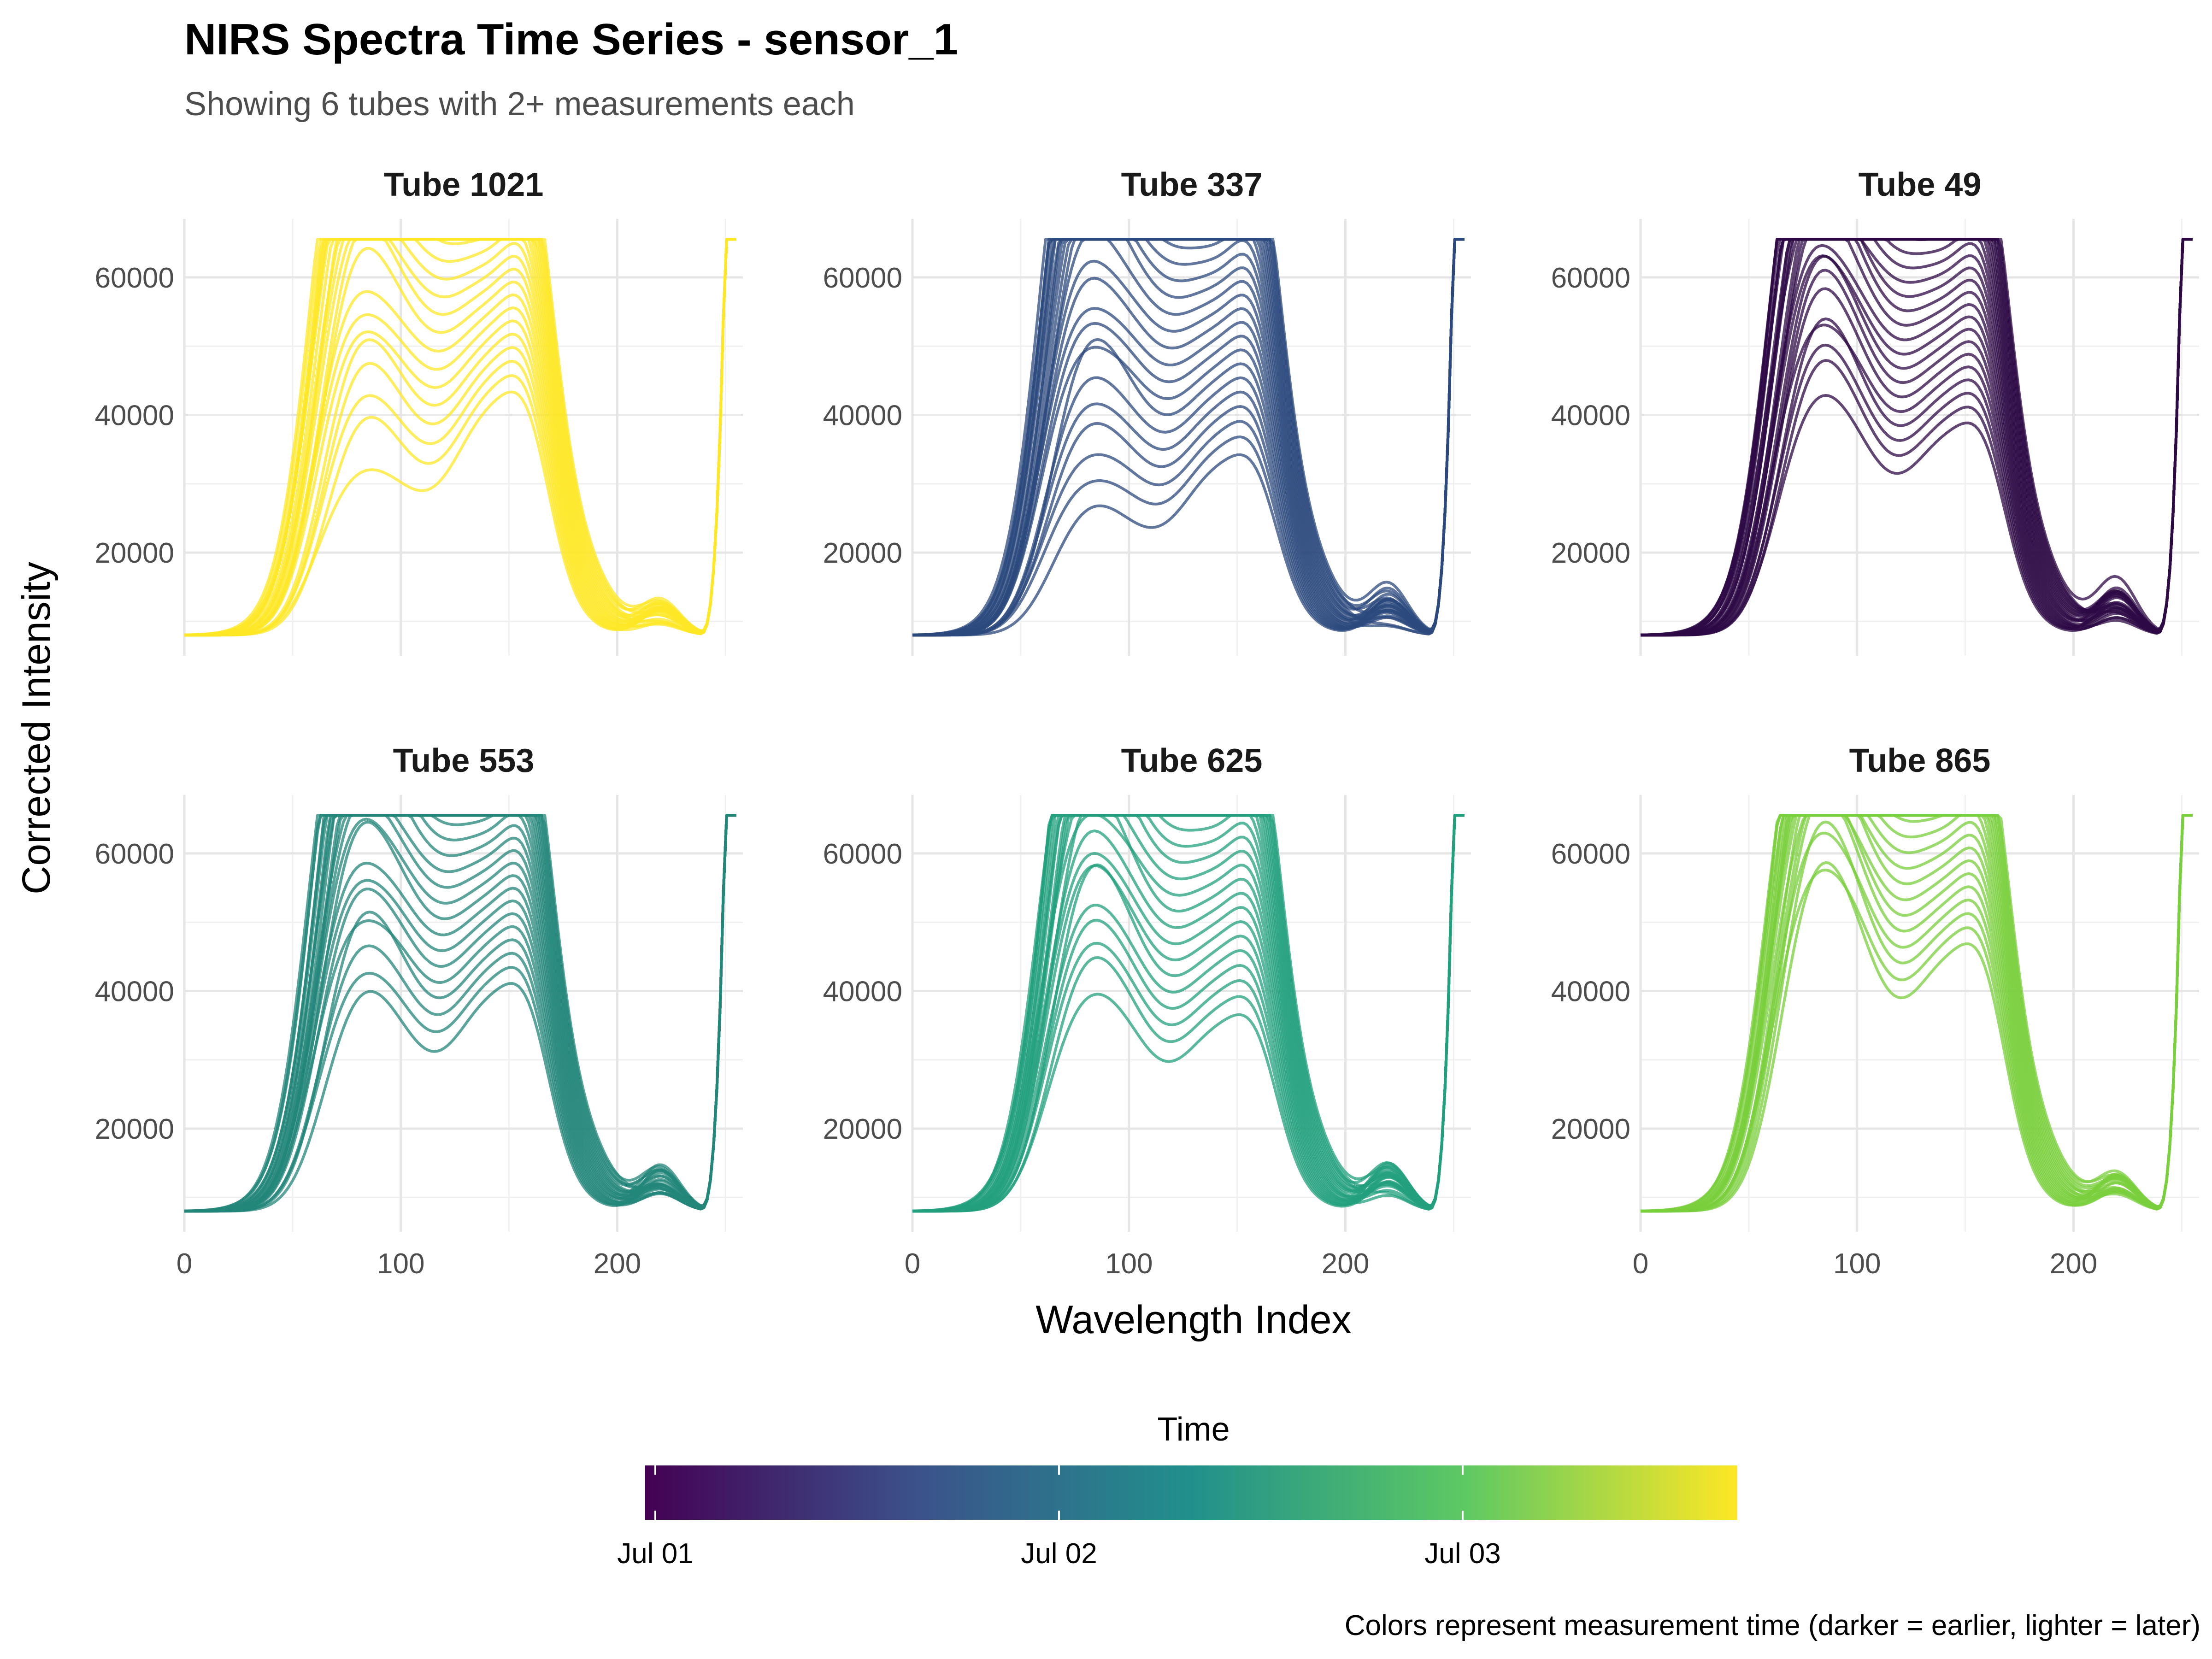  Describe the element at coordinates (36, 728) in the screenshot. I see `y-axis-title: Corrected Intensity` at that location.